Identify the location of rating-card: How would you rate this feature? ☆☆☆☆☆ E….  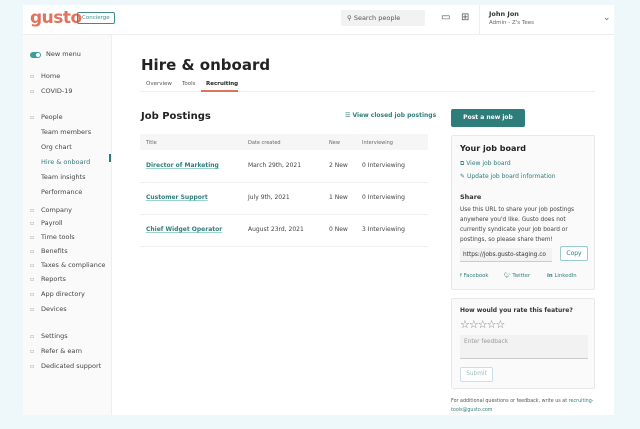
(523, 343).